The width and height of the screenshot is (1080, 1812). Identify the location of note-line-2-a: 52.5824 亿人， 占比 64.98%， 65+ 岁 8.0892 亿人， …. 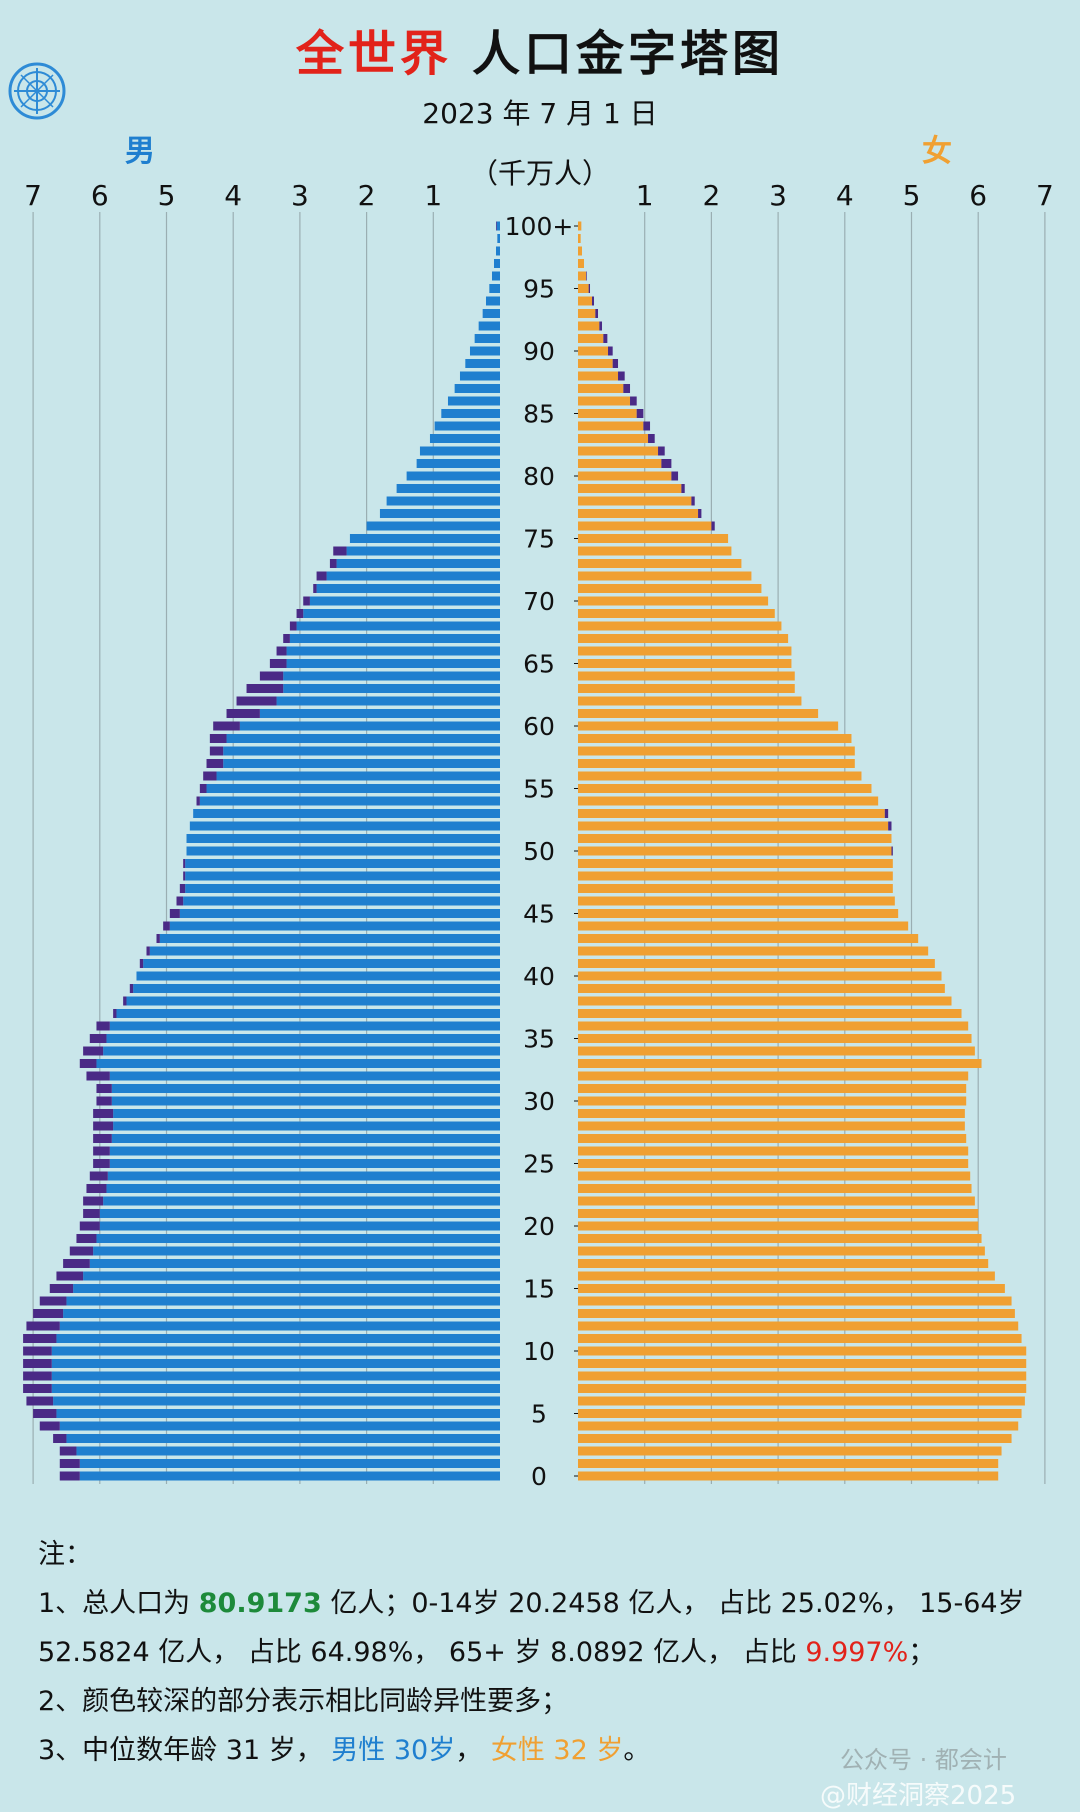
(422, 1652).